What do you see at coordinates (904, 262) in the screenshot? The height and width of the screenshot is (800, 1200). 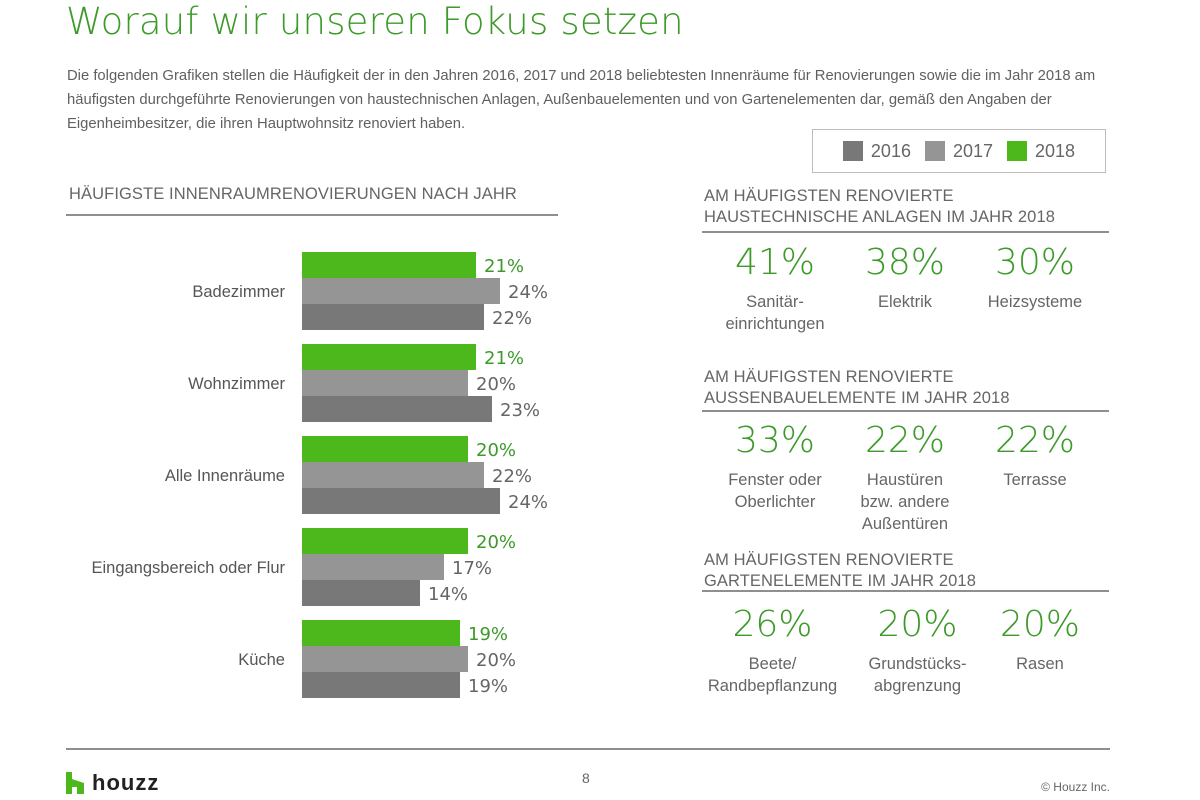 I see `stat-value: 38%` at bounding box center [904, 262].